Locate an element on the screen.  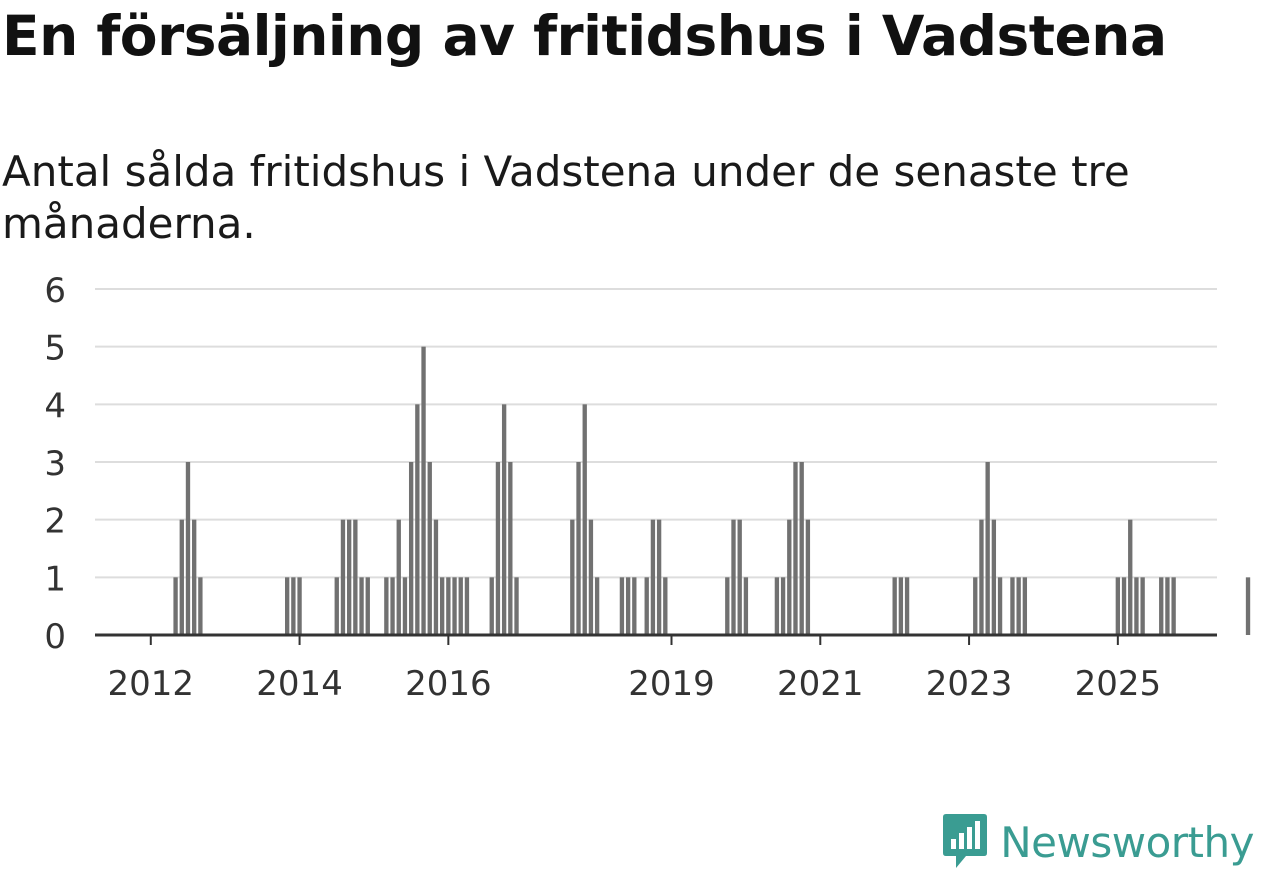
x-tick-label: 2023 is located at coordinates (969, 684).